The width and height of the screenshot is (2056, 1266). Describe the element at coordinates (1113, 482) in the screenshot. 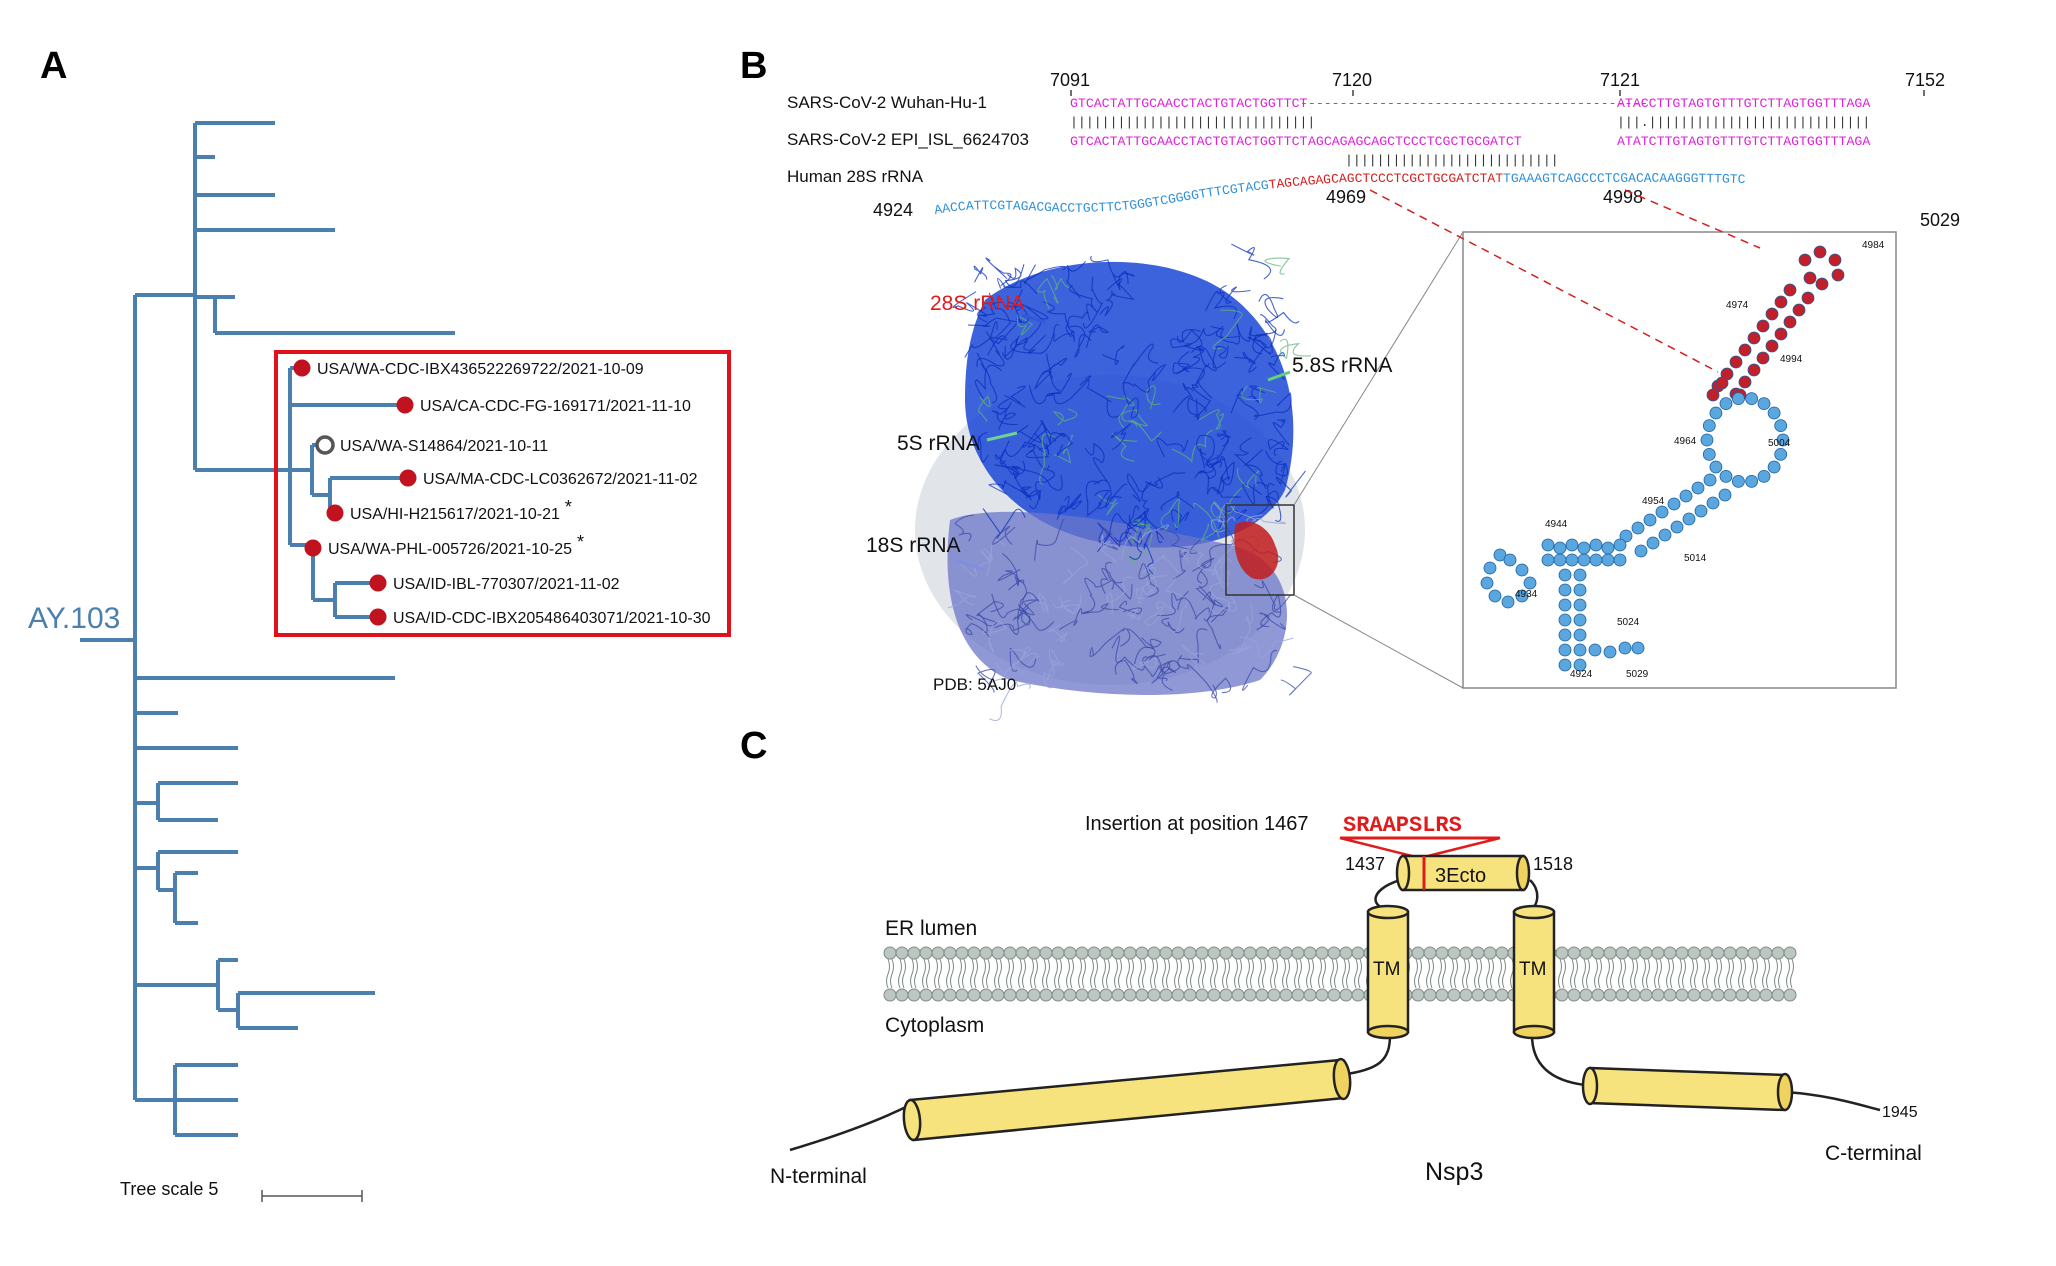

I see `ribosome-structure` at that location.